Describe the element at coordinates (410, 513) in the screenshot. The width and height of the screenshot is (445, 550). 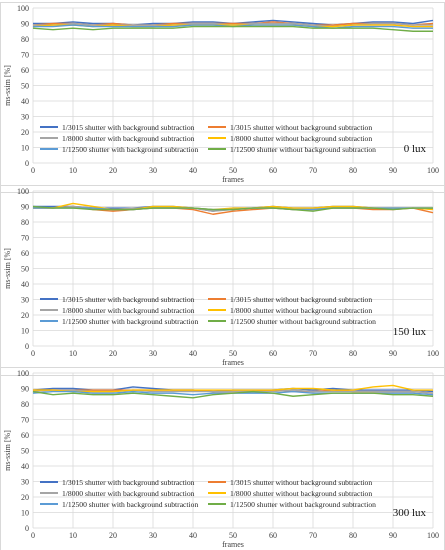
I see `lux-annotation: 300 lux` at that location.